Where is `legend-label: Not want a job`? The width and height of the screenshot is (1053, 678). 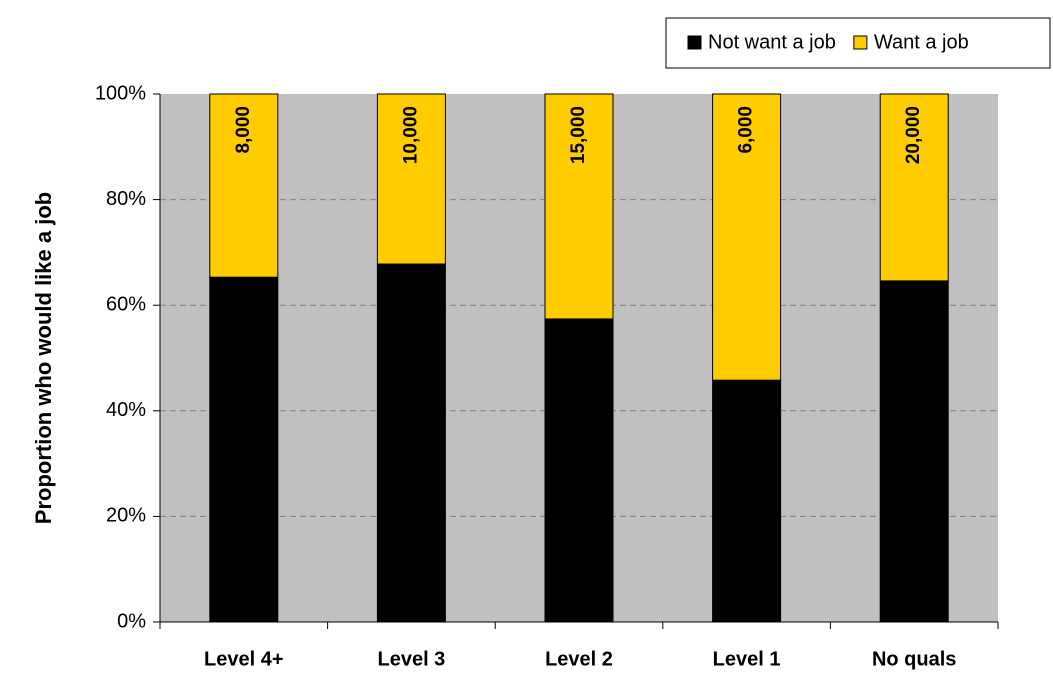
legend-label: Not want a job is located at coordinates (772, 42).